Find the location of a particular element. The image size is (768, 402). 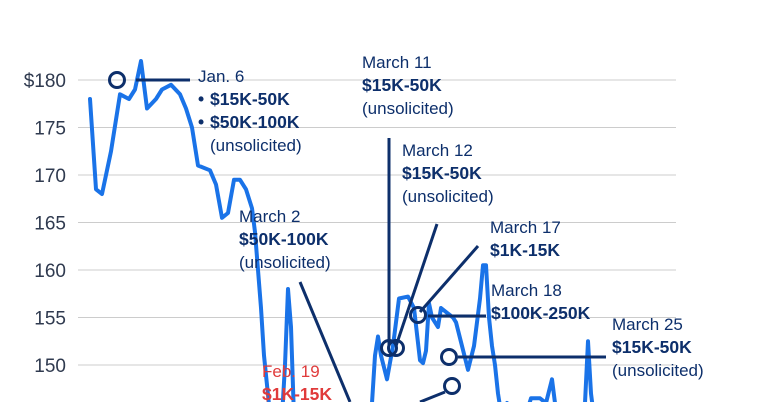

annotation-date-jan6: Jan. 6 is located at coordinates (221, 76).